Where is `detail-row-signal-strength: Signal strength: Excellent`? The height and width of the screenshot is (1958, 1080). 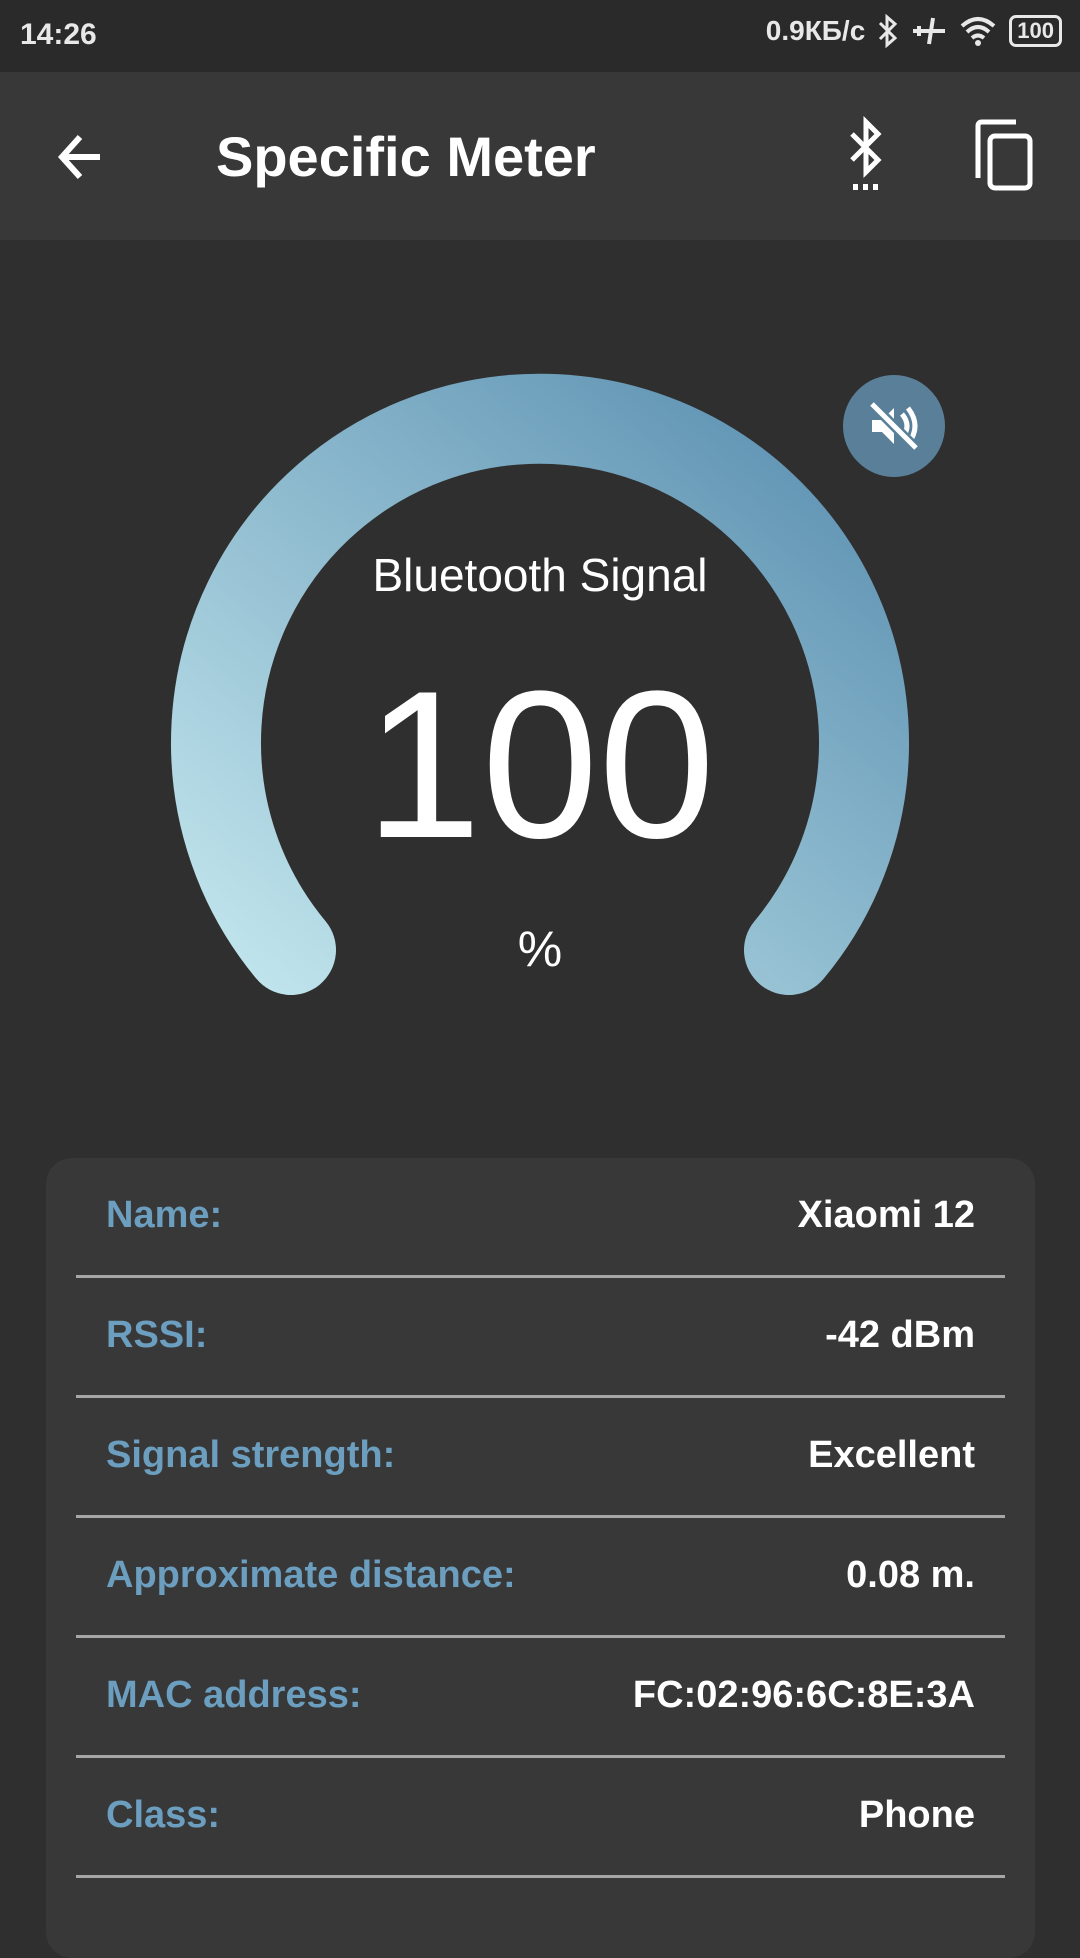
detail-row-signal-strength: Signal strength: Excellent is located at coordinates (540, 1458).